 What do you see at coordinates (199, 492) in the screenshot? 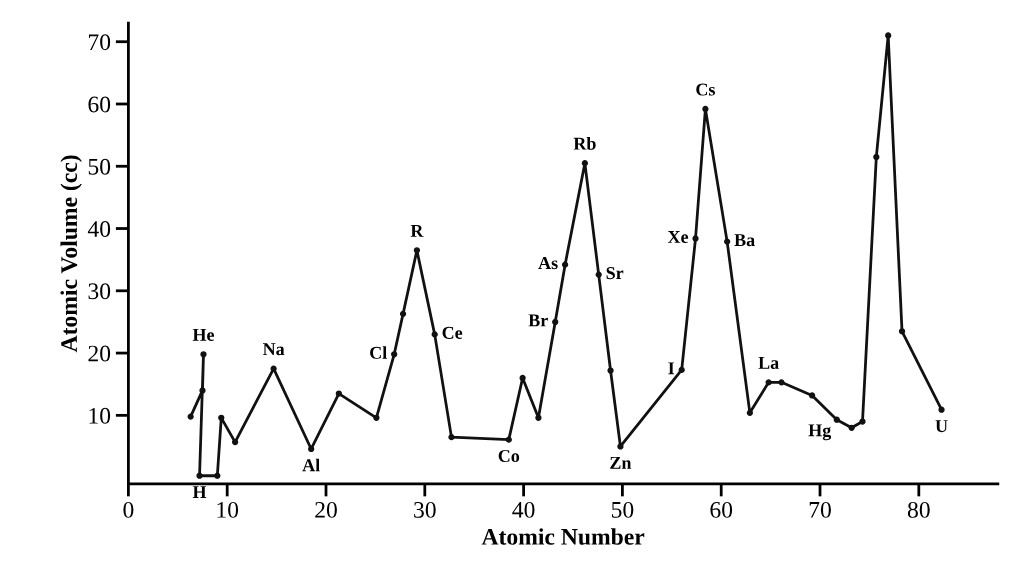
I see `annotation: H` at bounding box center [199, 492].